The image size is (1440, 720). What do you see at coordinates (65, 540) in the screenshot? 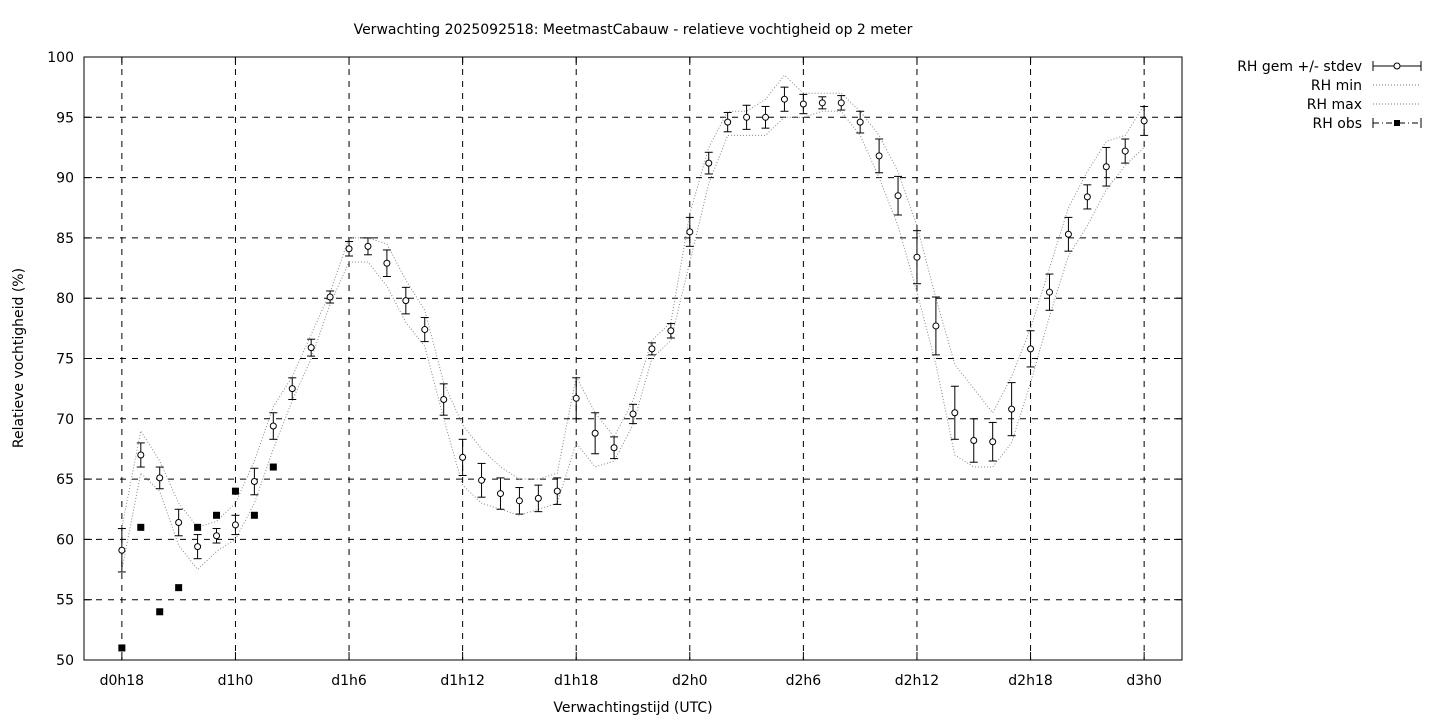
I see `y-tick-label: 60` at bounding box center [65, 540].